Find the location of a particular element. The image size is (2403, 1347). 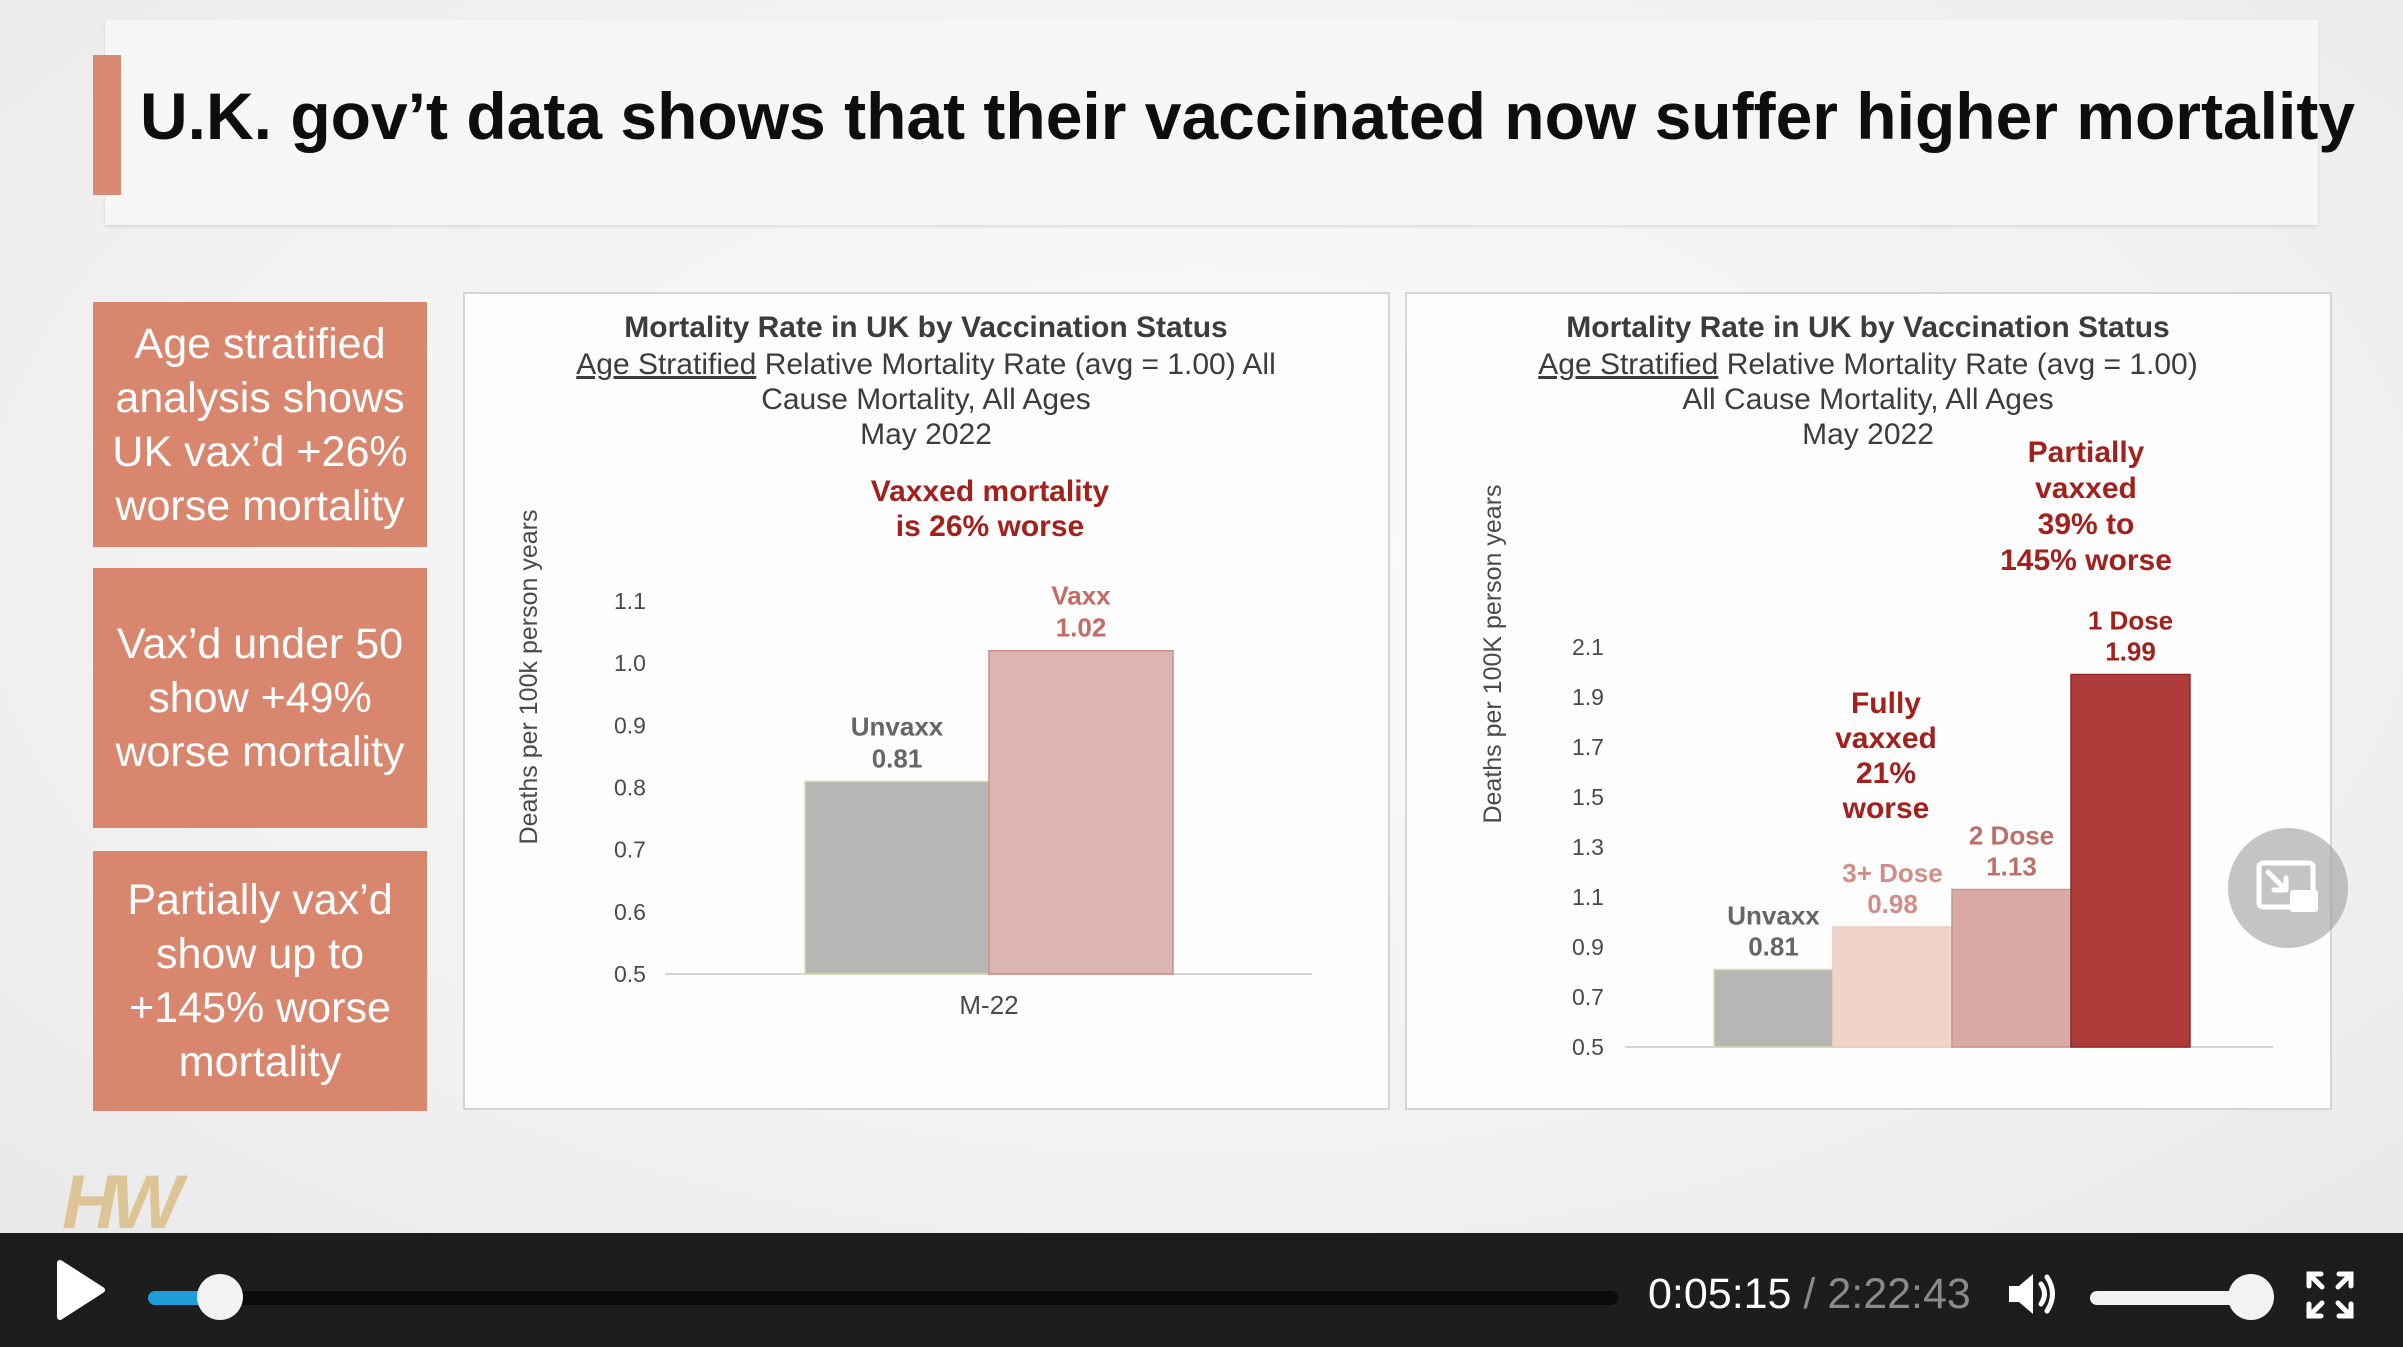

volume-slider-handle is located at coordinates (2251, 1297).